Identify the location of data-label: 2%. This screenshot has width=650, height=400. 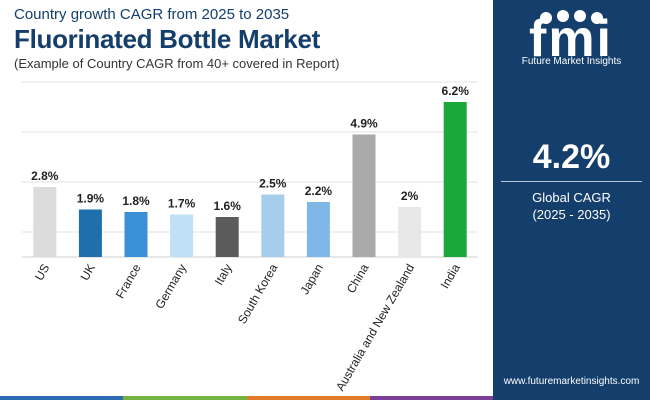
(410, 196).